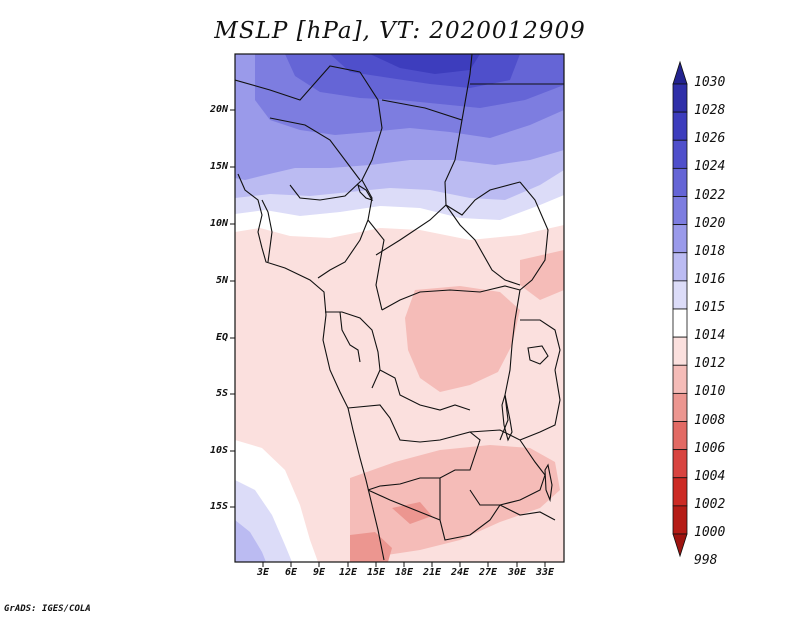 The height and width of the screenshot is (618, 800). I want to click on colorbar-arrow-bottom, so click(680, 545).